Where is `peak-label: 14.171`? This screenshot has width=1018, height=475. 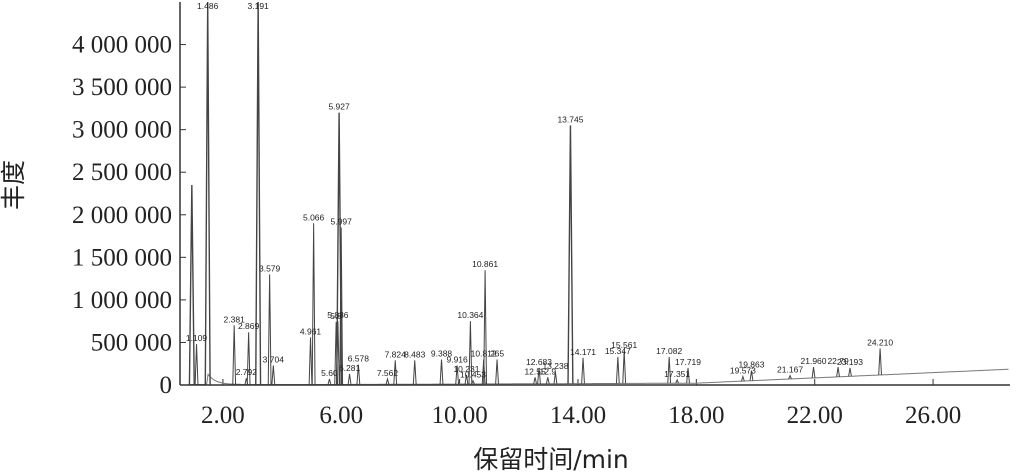 peak-label: 14.171 is located at coordinates (583, 352).